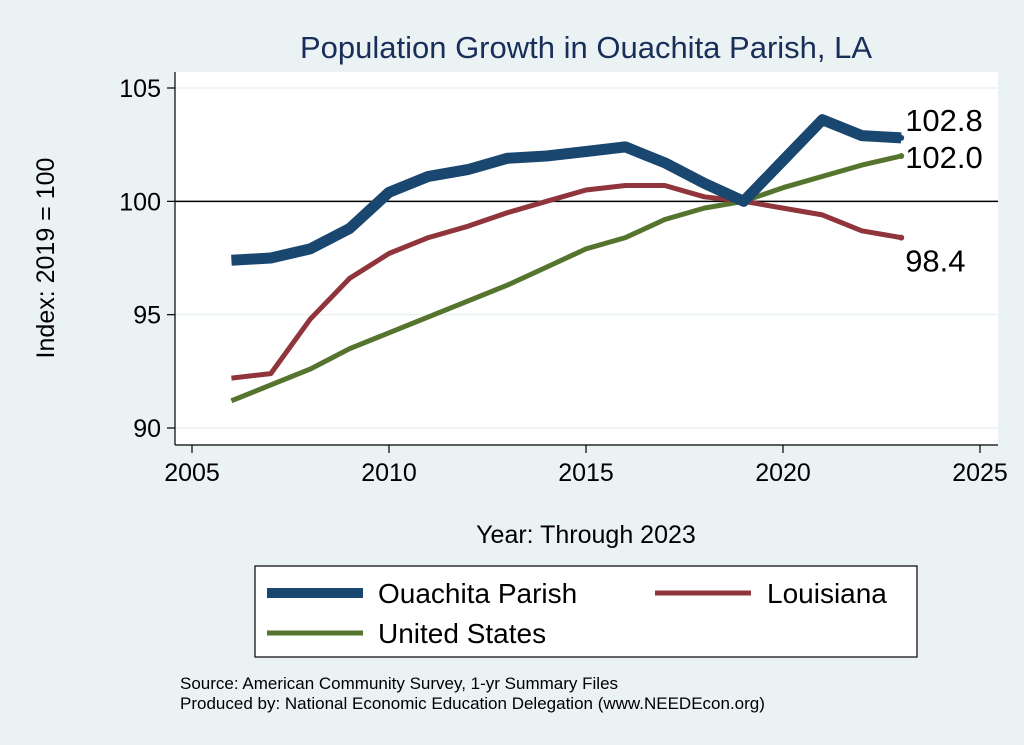  Describe the element at coordinates (462, 633) in the screenshot. I see `legend-label-united-states: United States` at that location.